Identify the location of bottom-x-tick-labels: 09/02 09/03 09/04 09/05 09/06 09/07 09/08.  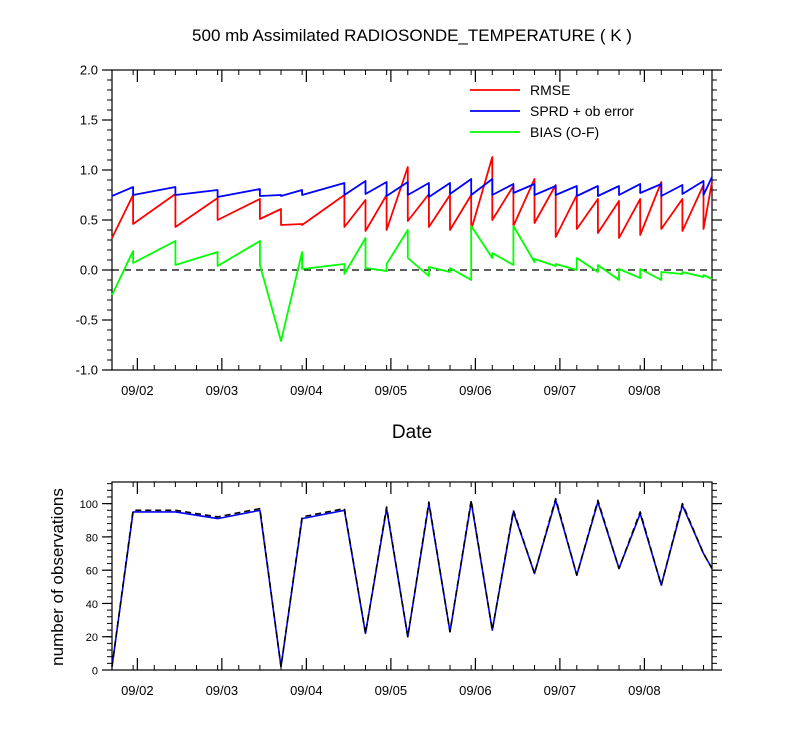
(391, 690).